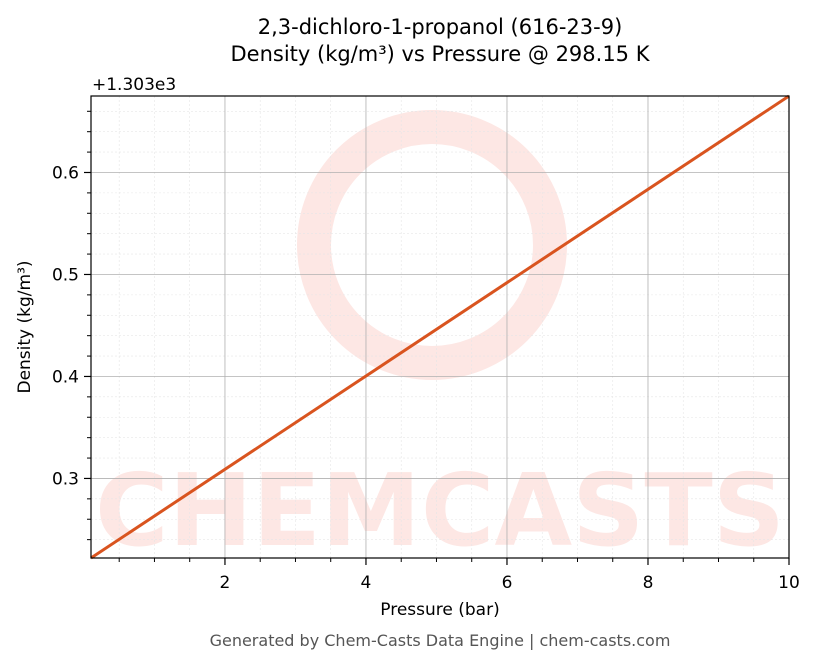 The image size is (816, 666). What do you see at coordinates (134, 85) in the screenshot?
I see `y-offset-label: +1.303e3` at bounding box center [134, 85].